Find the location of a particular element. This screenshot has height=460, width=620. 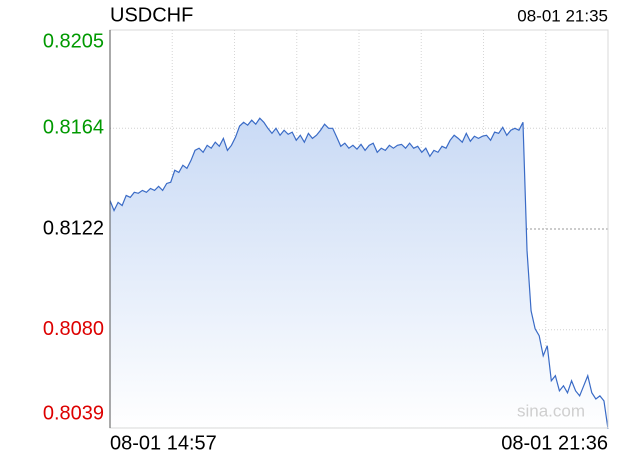

y-tick-label: 0.8122 is located at coordinates (73, 228).